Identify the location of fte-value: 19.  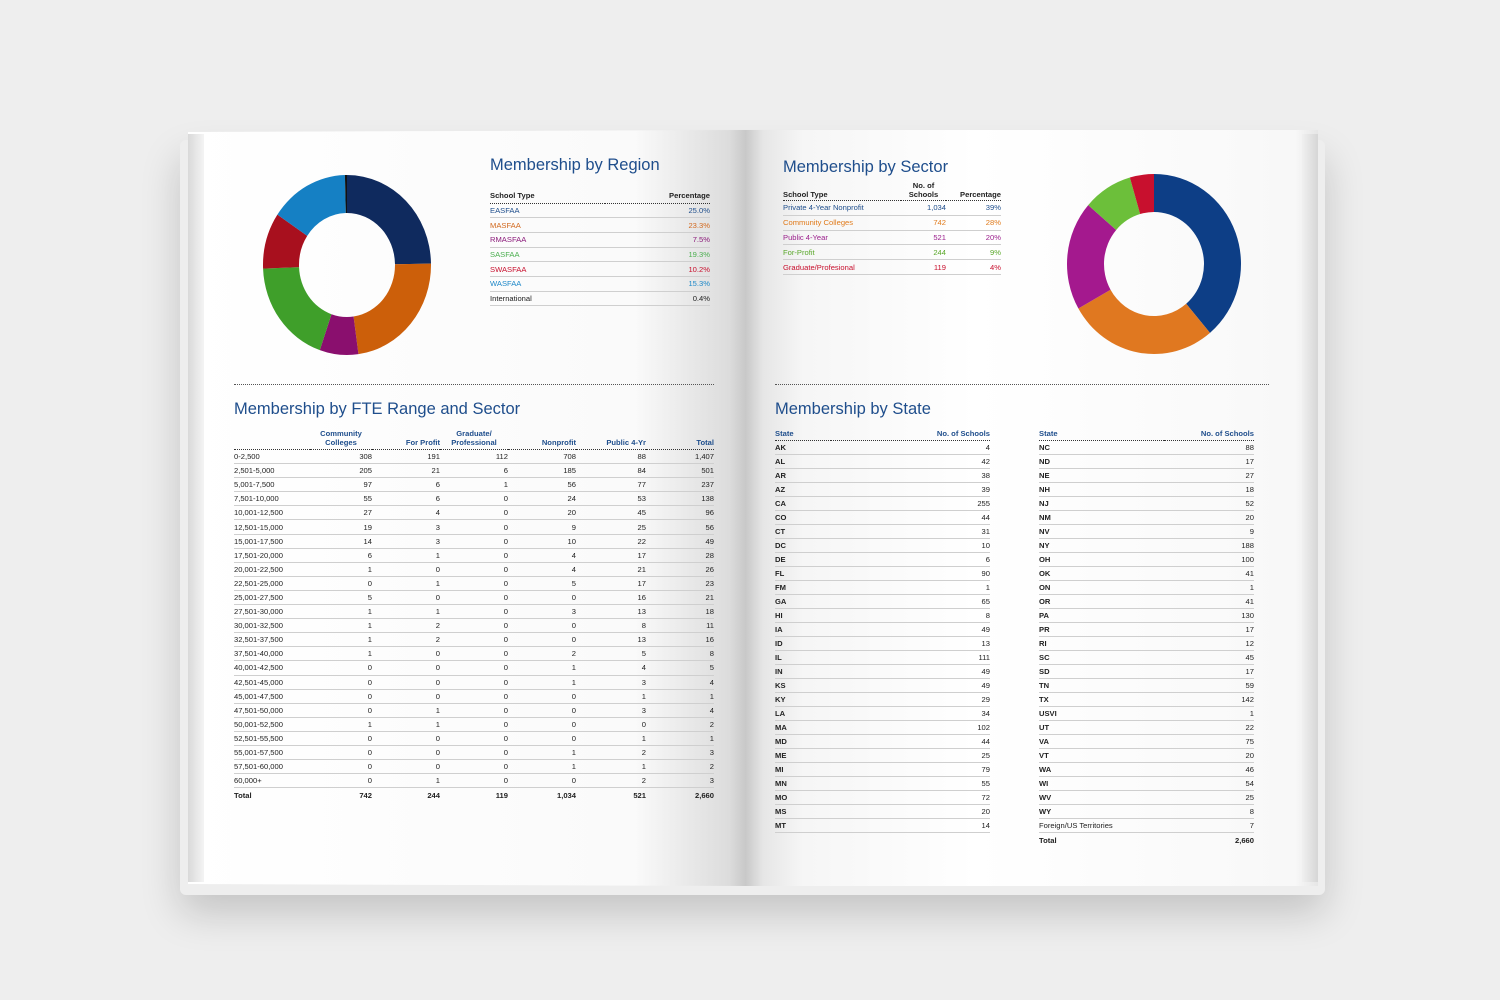
(341, 527).